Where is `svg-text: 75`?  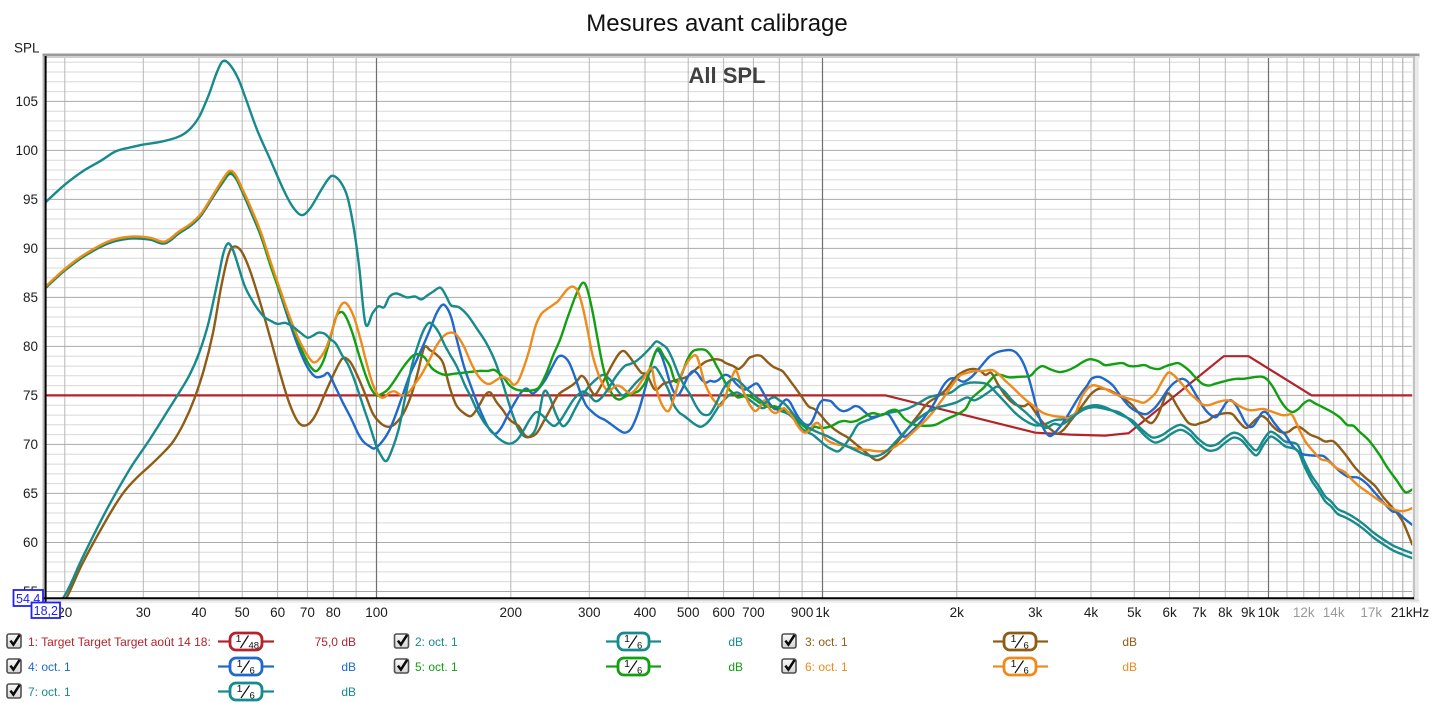
svg-text: 75 is located at coordinates (30, 395).